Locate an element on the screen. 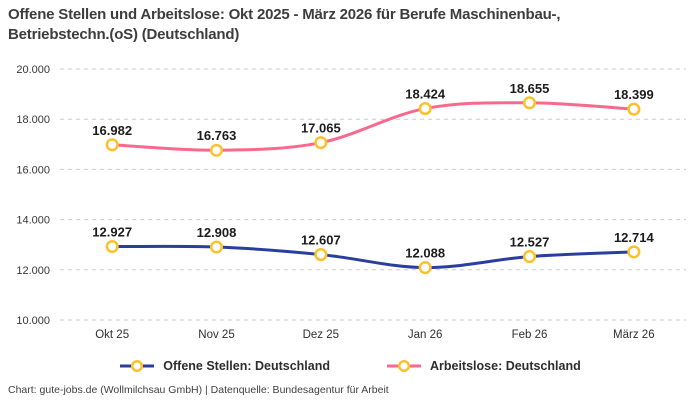  data-point-label: 16.763 is located at coordinates (217, 135).